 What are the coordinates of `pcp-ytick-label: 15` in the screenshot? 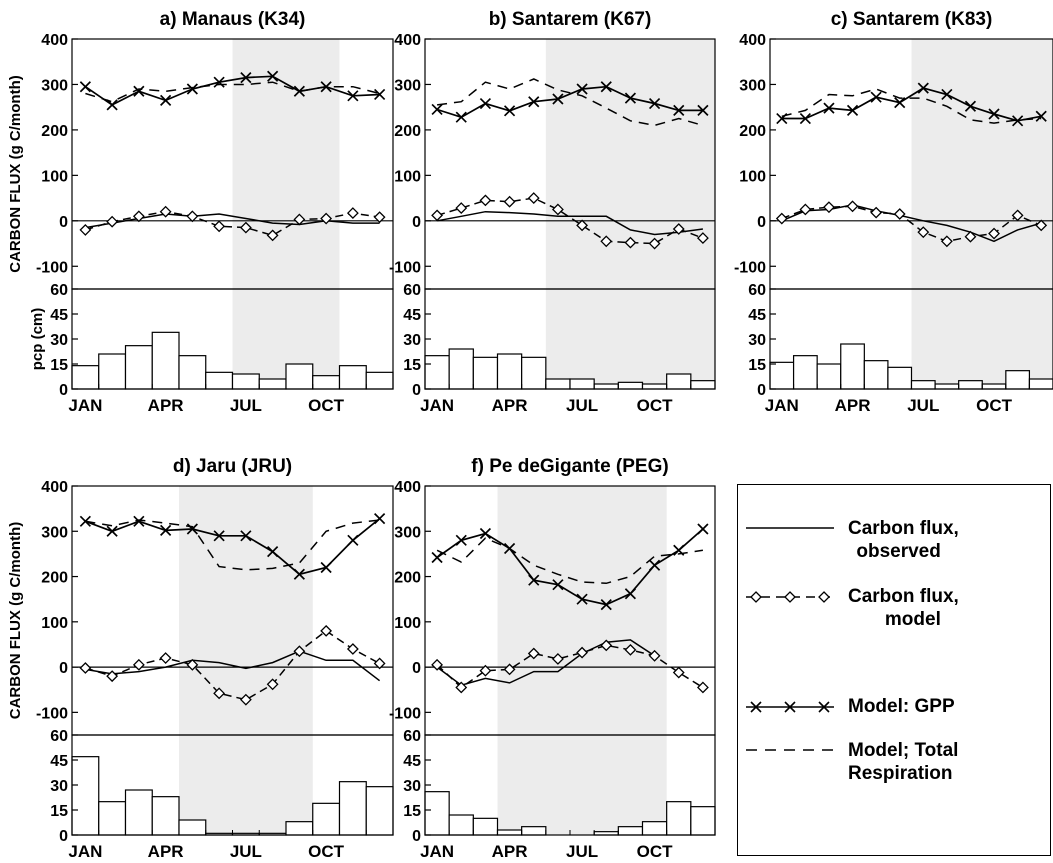 It's located at (757, 365).